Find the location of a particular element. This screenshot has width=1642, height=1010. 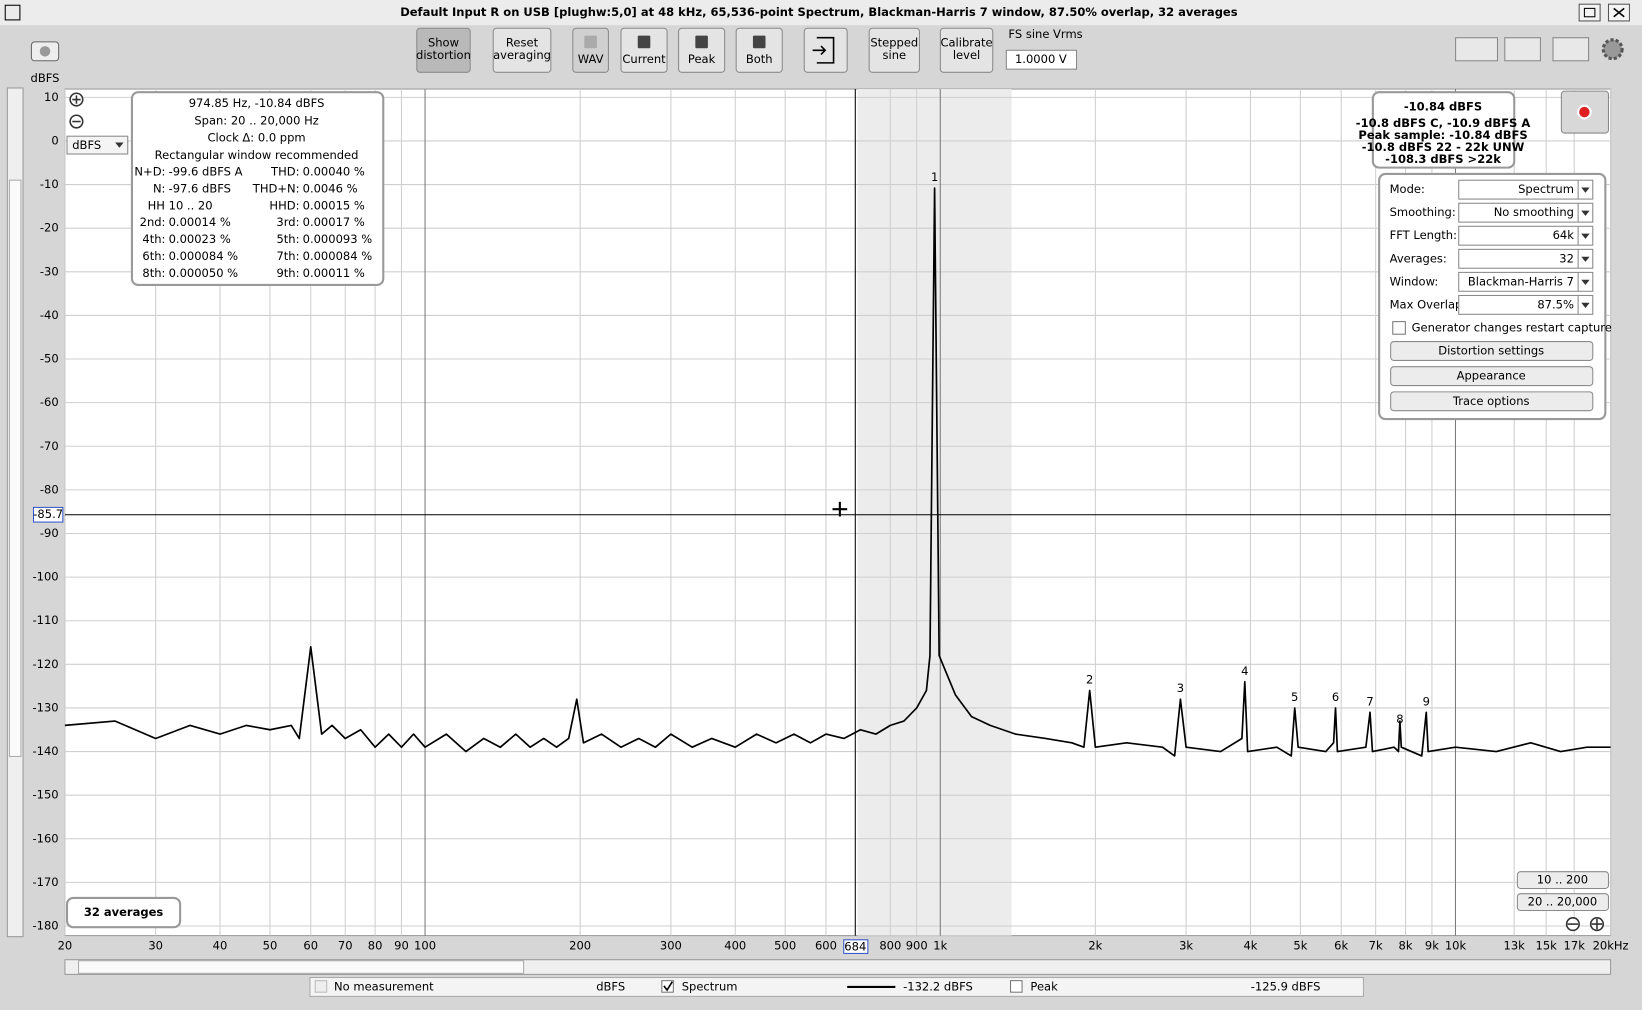

y-tick-label: -10 is located at coordinates (49, 184).